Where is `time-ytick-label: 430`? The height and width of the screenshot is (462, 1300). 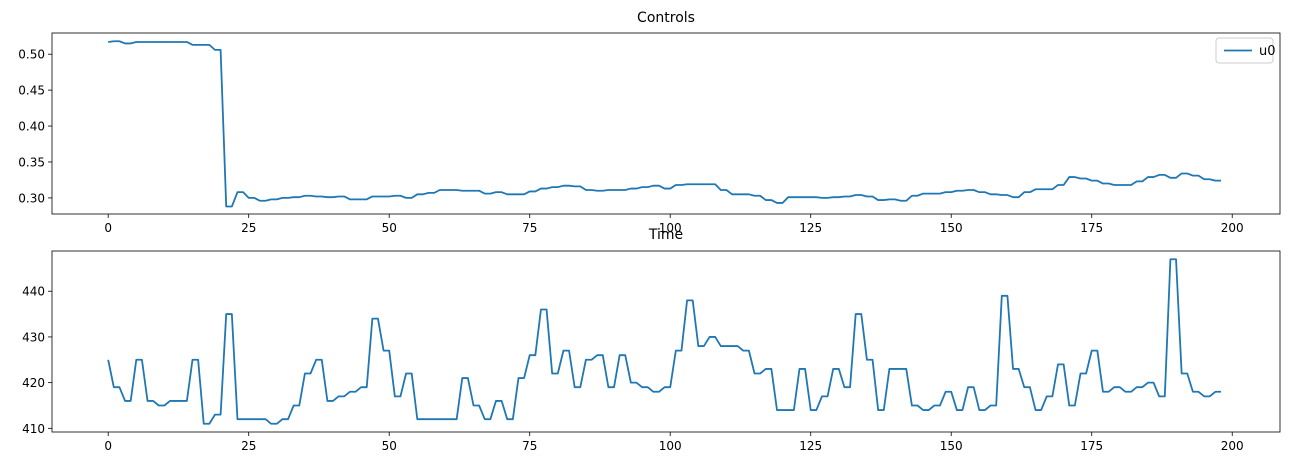
time-ytick-label: 430 is located at coordinates (33, 337).